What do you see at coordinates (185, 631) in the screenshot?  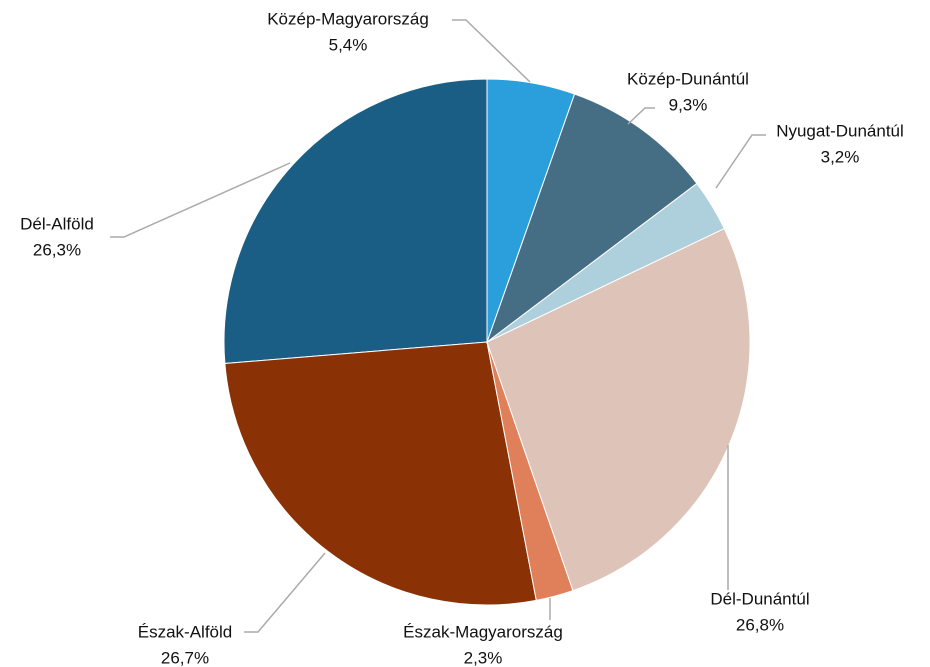 I see `slice-label: Észak-Alföld` at bounding box center [185, 631].